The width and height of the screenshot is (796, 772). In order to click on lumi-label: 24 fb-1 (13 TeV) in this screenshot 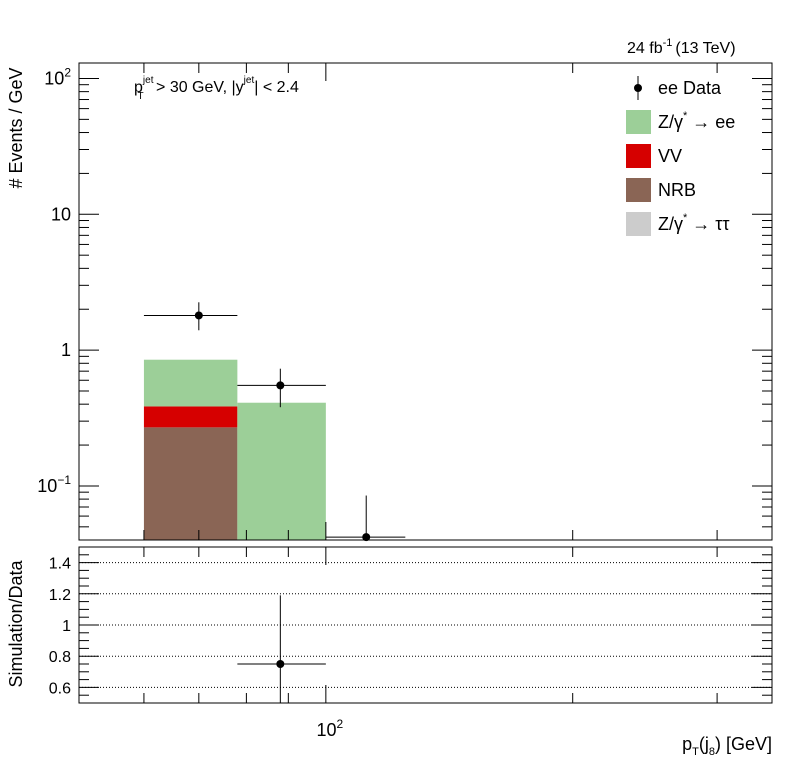, I will do `click(681, 47)`.